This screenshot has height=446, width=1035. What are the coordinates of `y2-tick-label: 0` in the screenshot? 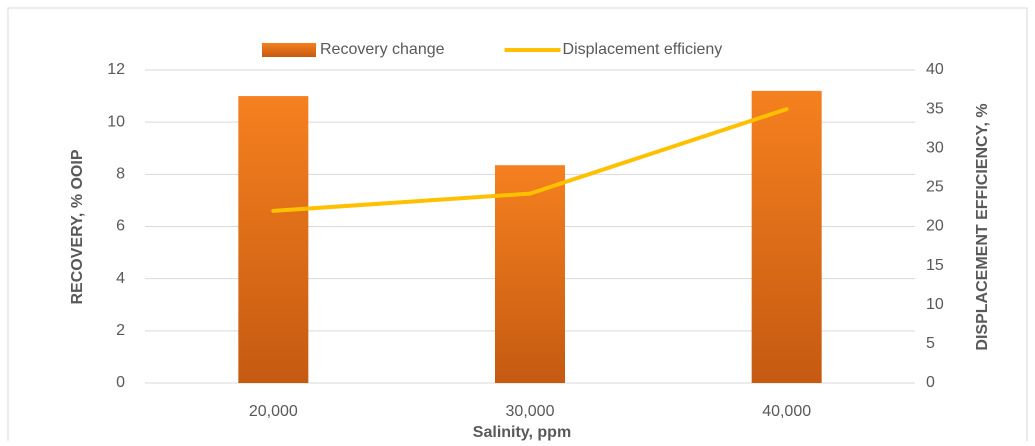 It's located at (930, 382).